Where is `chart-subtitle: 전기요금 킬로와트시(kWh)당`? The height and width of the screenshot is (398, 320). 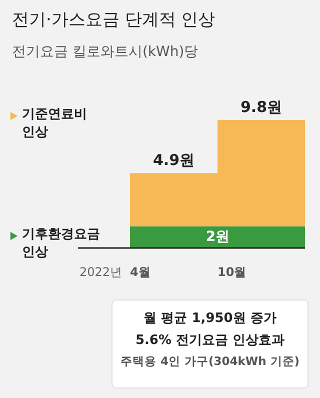 chart-subtitle: 전기요금 킬로와트시(kWh)당 is located at coordinates (105, 52).